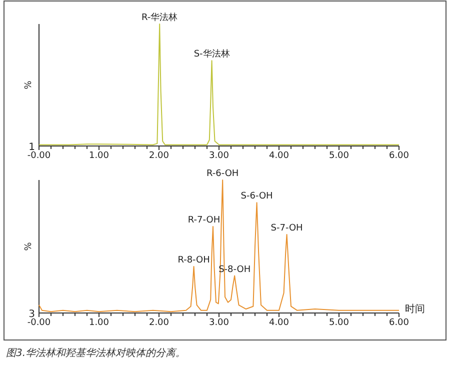 Image resolution: width=450 pixels, height=368 pixels. What do you see at coordinates (194, 260) in the screenshot?
I see `annotation: R-8-OH` at bounding box center [194, 260].